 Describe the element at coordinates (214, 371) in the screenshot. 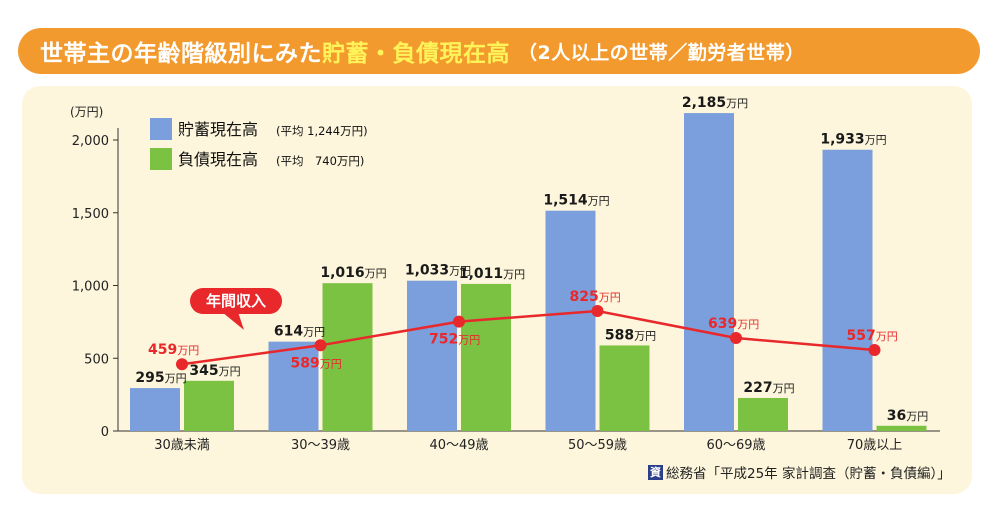

I see `debt-value-label: 345万円` at that location.